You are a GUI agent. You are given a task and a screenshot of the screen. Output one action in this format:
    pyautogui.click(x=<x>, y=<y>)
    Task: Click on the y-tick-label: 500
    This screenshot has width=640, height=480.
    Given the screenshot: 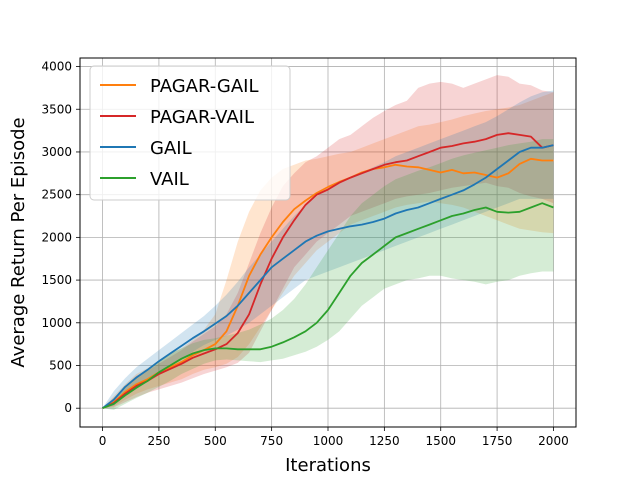 What is the action you would take?
    pyautogui.click(x=60, y=366)
    